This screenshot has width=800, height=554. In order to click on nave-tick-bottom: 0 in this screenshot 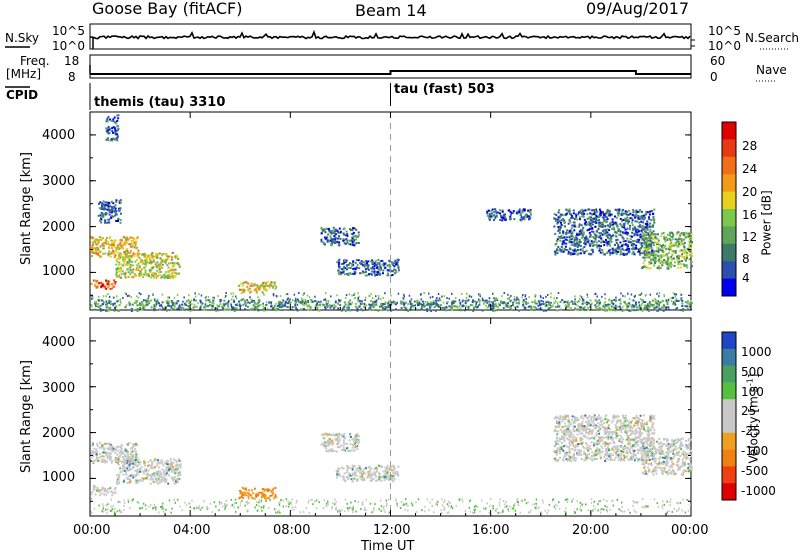, I will do `click(714, 77)`.